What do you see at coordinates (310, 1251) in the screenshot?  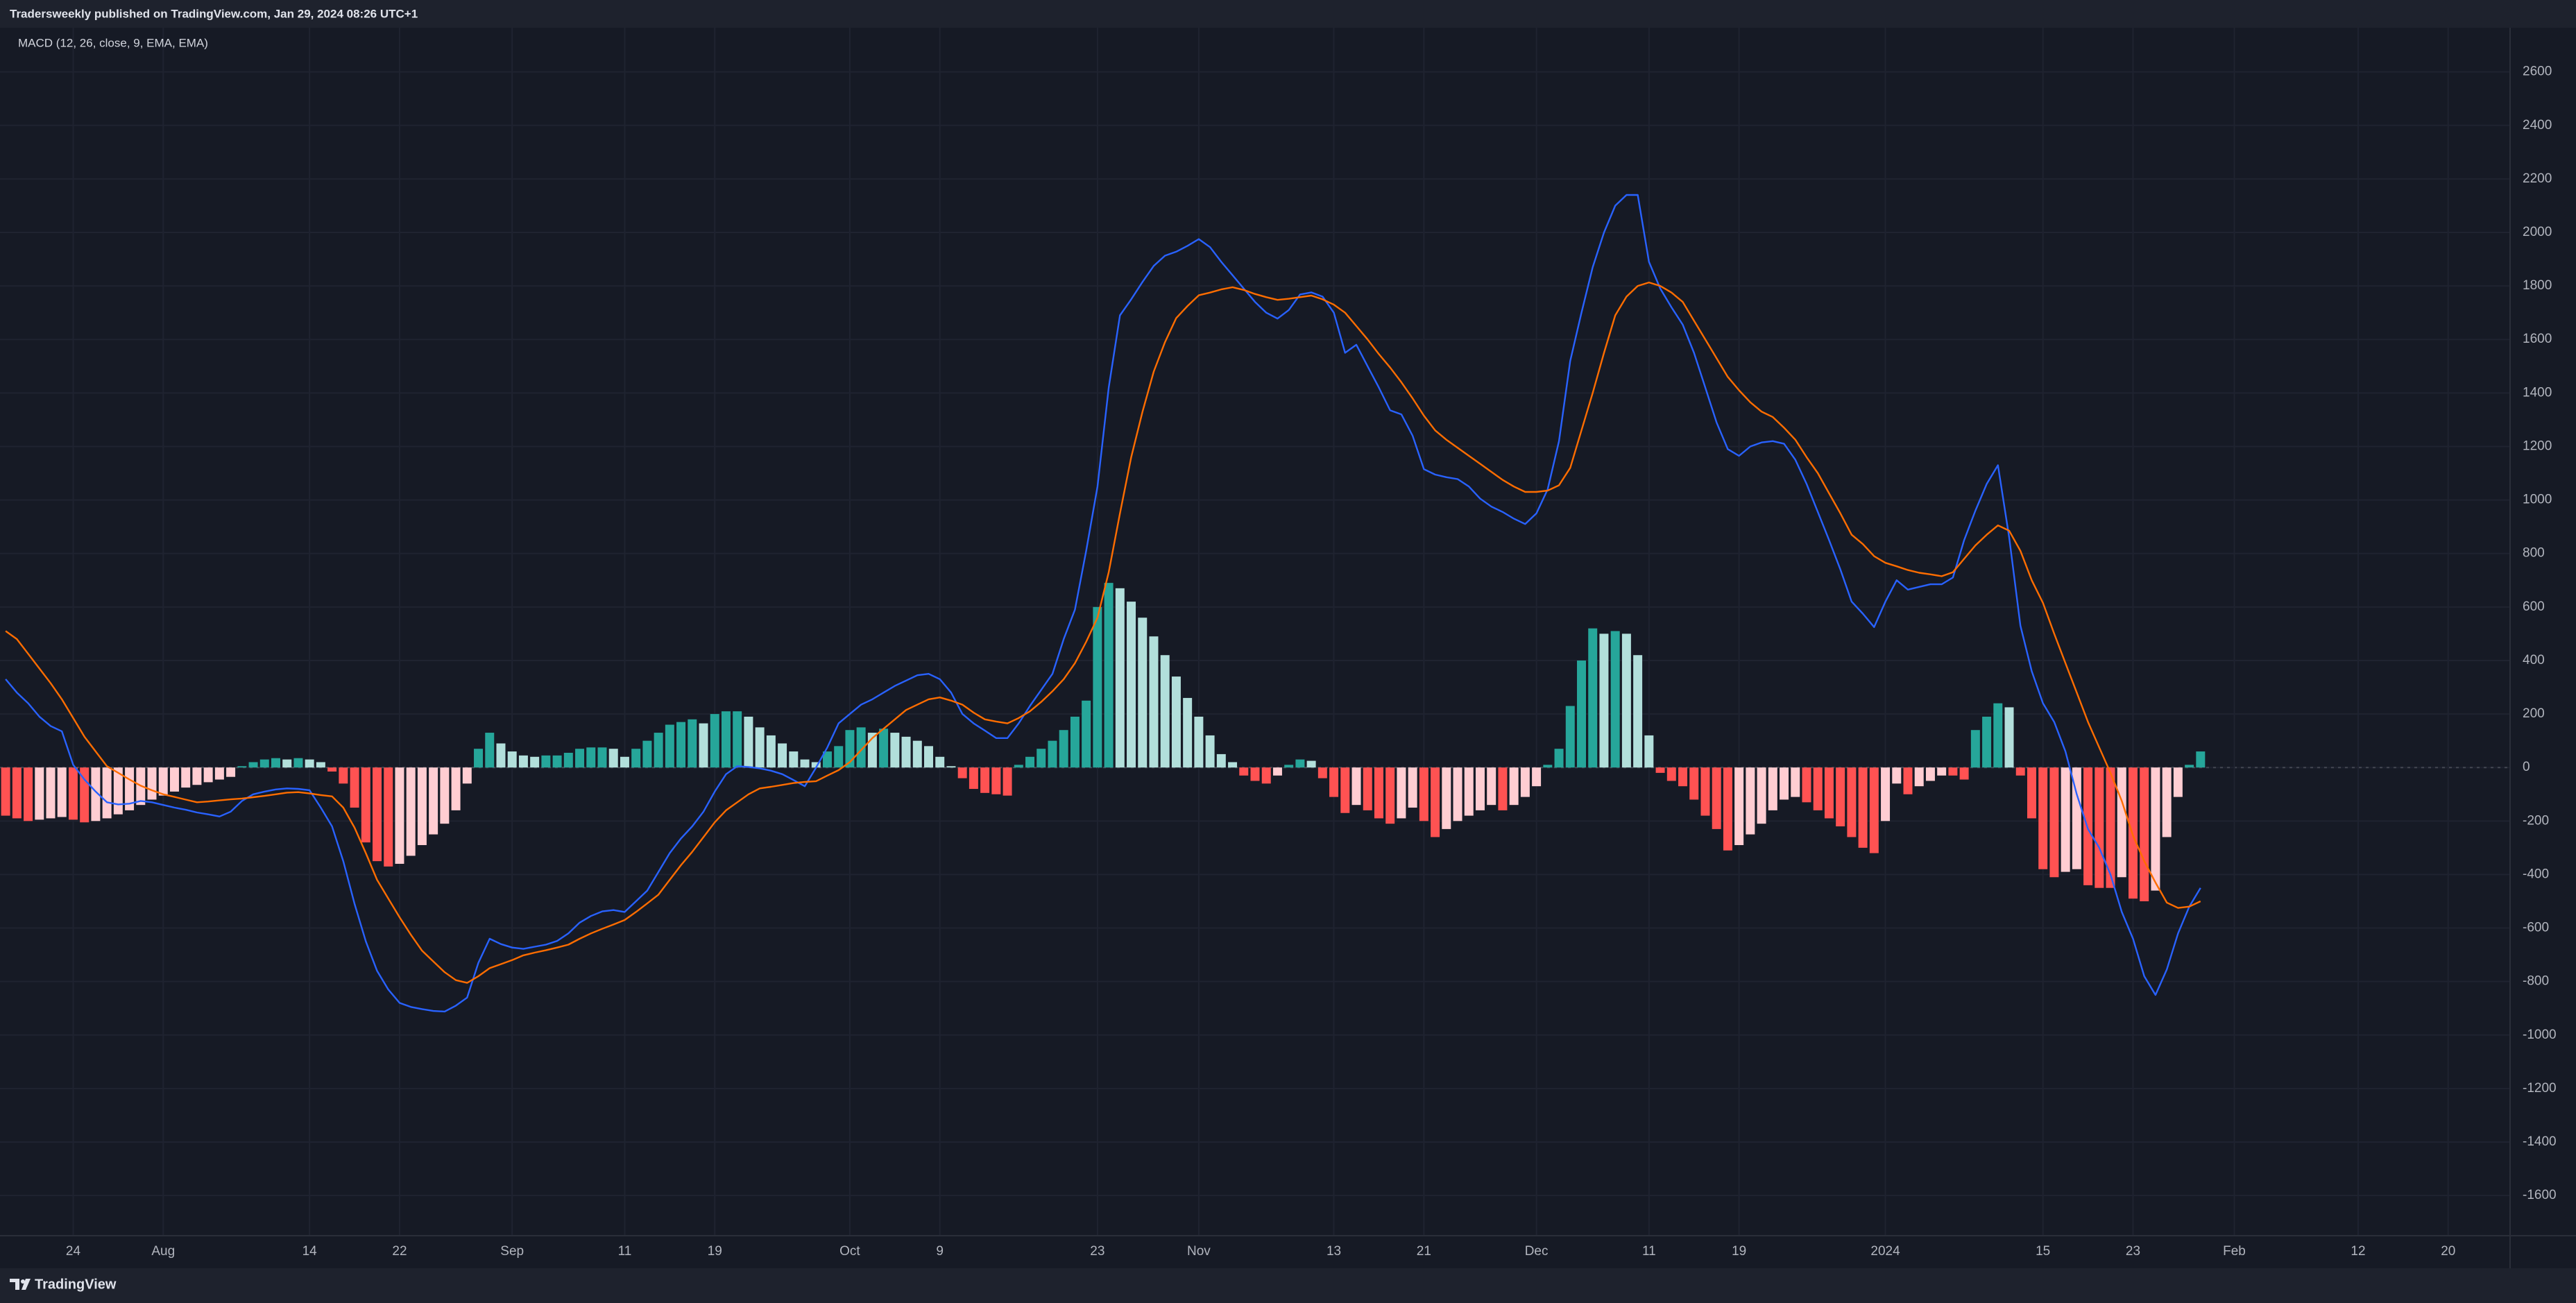 I see `x-tick-label: 14` at bounding box center [310, 1251].